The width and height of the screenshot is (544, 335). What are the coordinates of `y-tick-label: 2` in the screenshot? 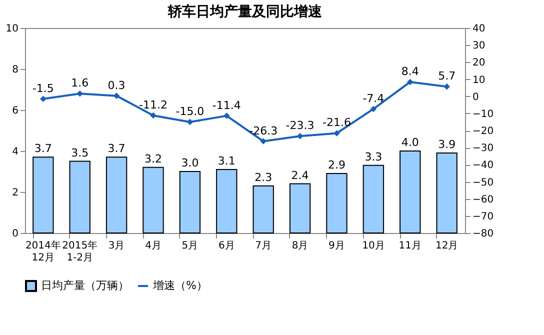 It's located at (15, 193).